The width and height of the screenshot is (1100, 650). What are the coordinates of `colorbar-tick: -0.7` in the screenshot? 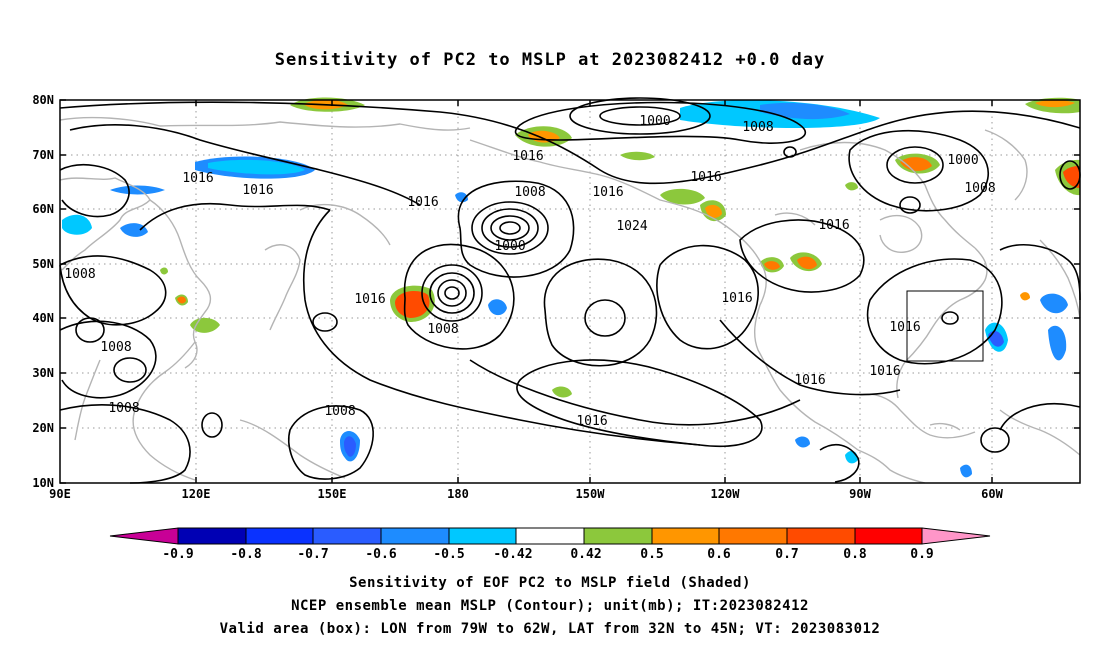 It's located at (312, 554).